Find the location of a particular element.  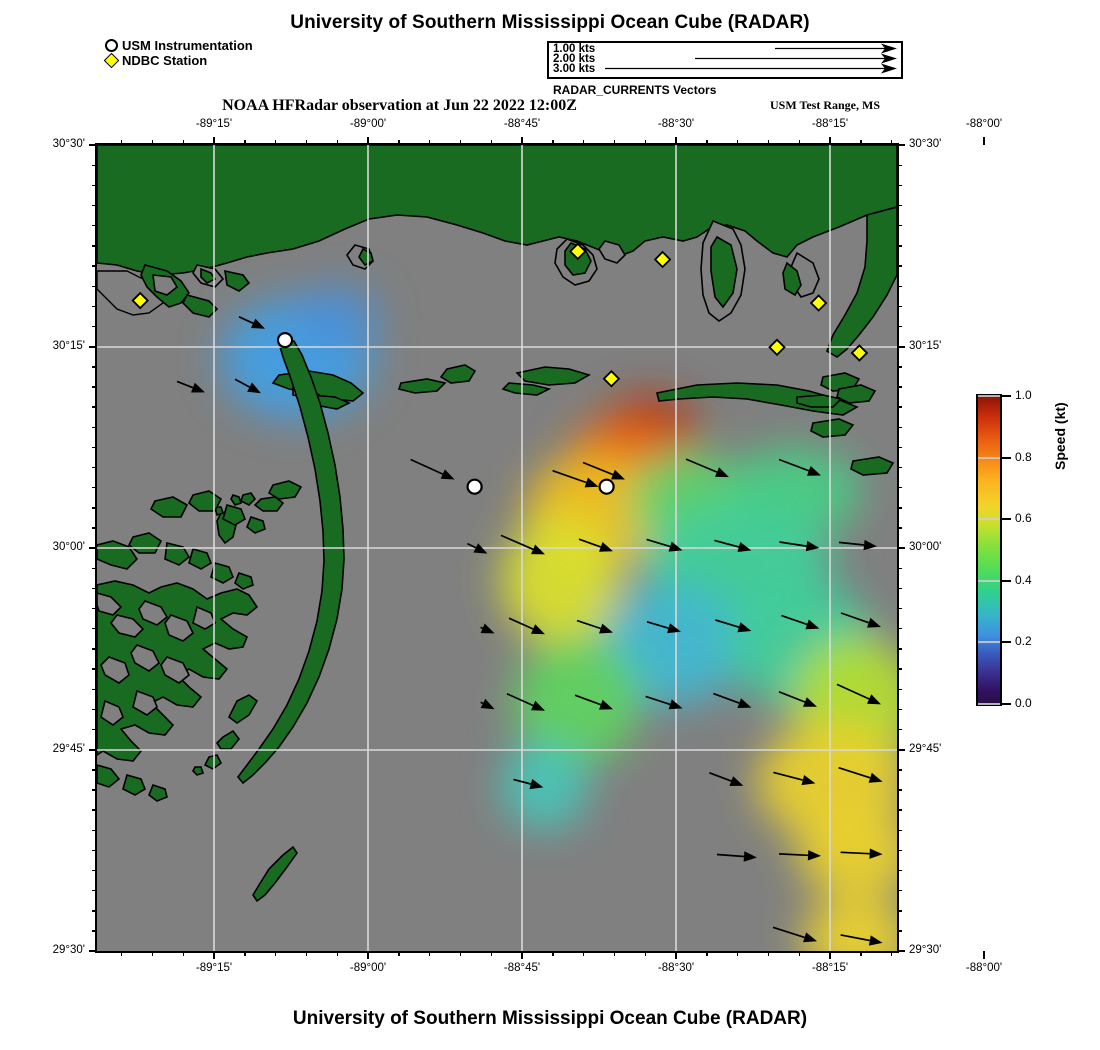

vector-key-arrows is located at coordinates (751, 58).